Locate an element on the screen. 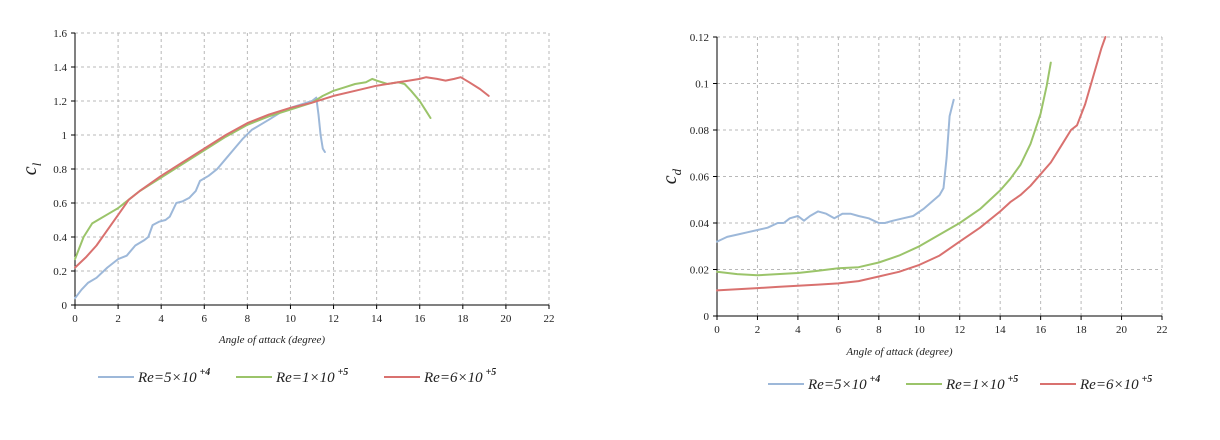  y-tick-label: 0.8 is located at coordinates (60, 170).